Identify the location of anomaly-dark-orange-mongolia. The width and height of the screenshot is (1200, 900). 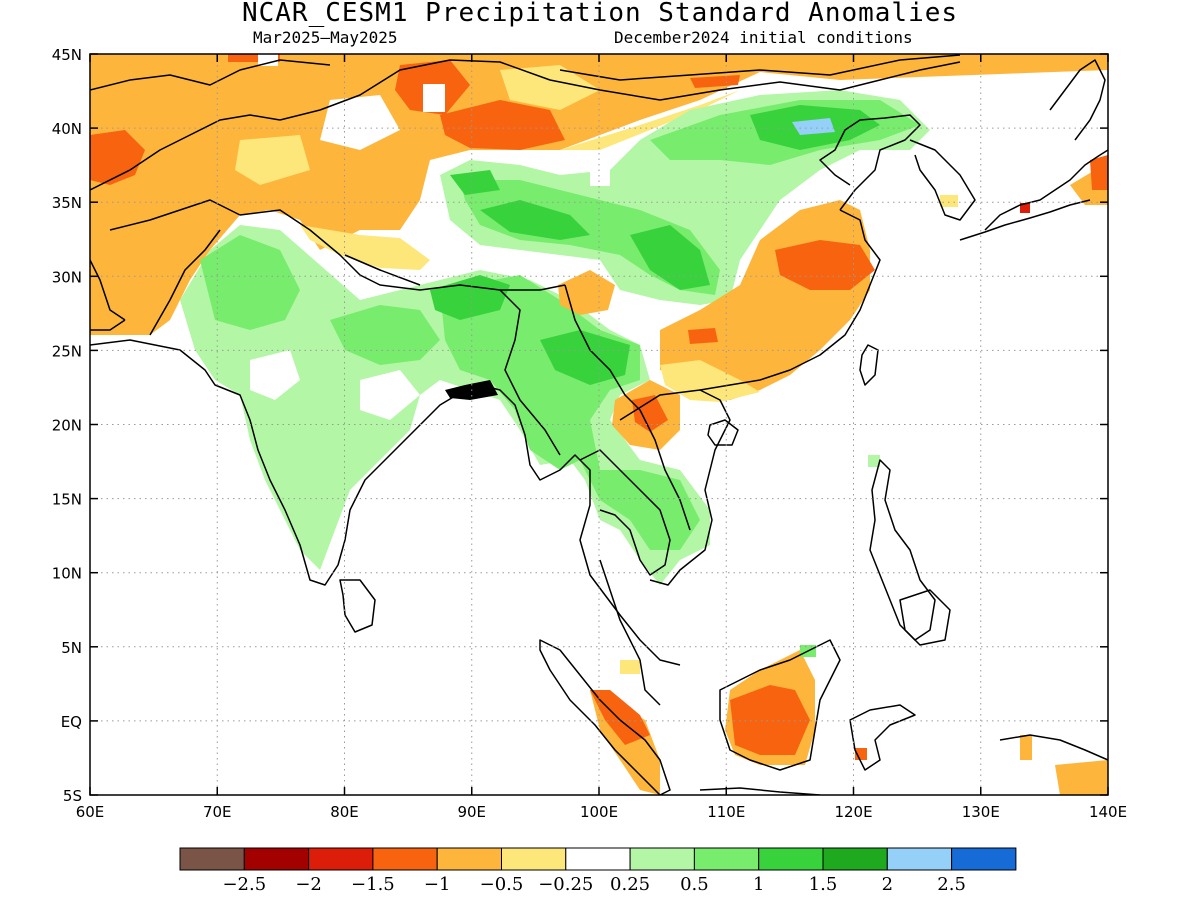
(715, 81).